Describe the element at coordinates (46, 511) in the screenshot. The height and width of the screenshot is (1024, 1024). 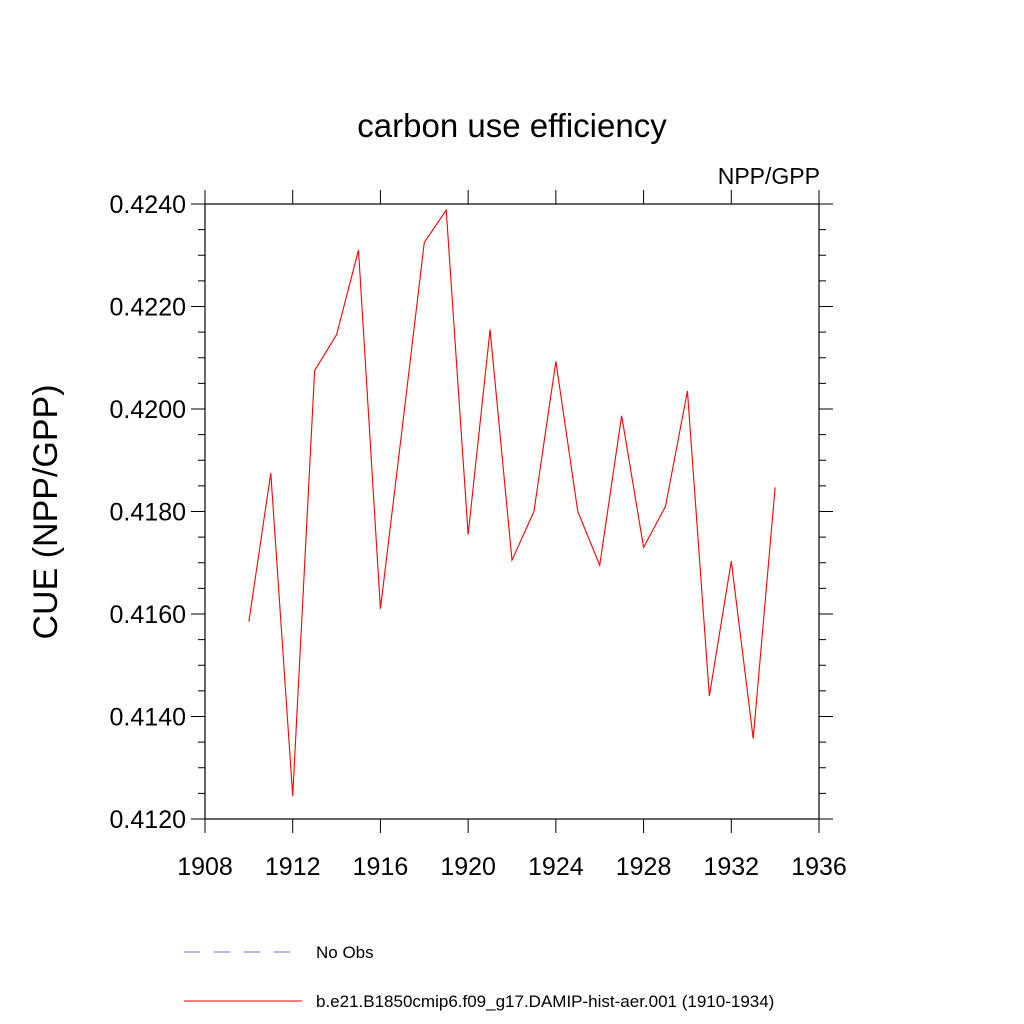
I see `y-axis-label: CUE (NPP/GPP)` at that location.